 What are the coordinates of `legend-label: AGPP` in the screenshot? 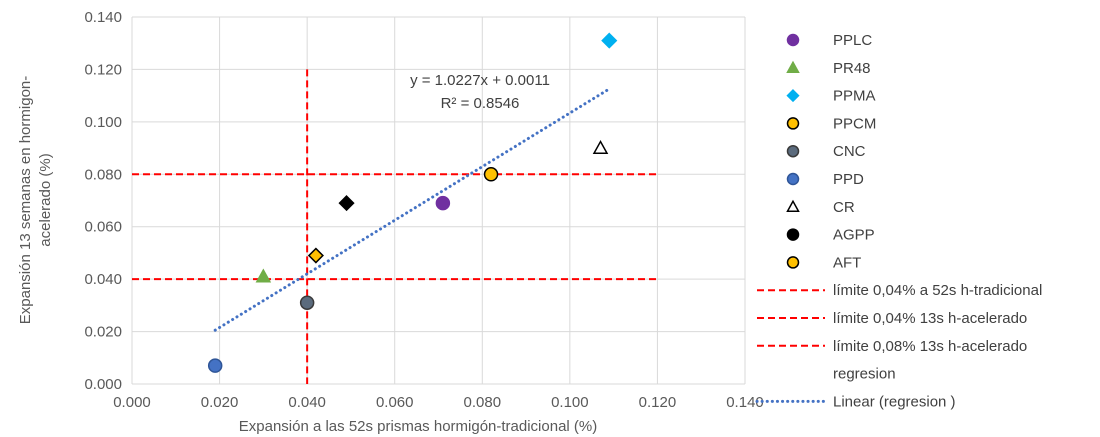 It's located at (854, 235).